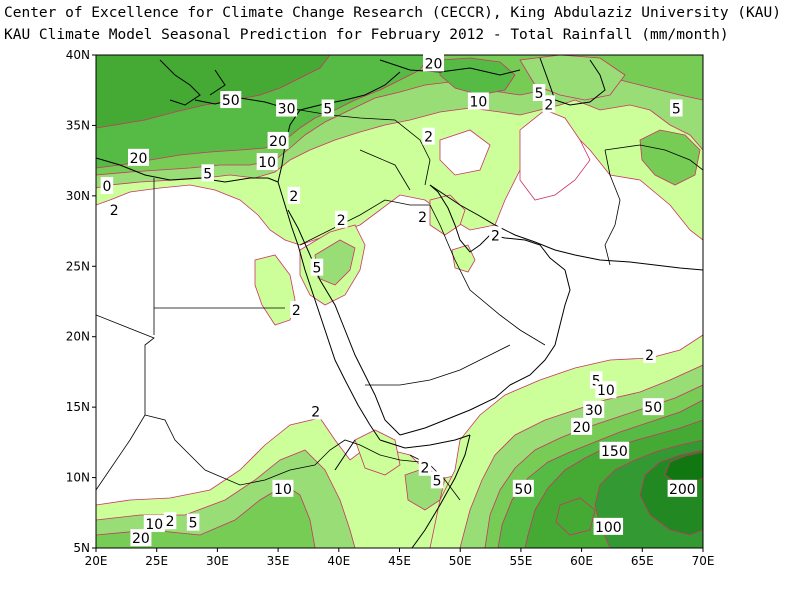 This screenshot has height=600, width=800. I want to click on contour-label: 150, so click(614, 452).